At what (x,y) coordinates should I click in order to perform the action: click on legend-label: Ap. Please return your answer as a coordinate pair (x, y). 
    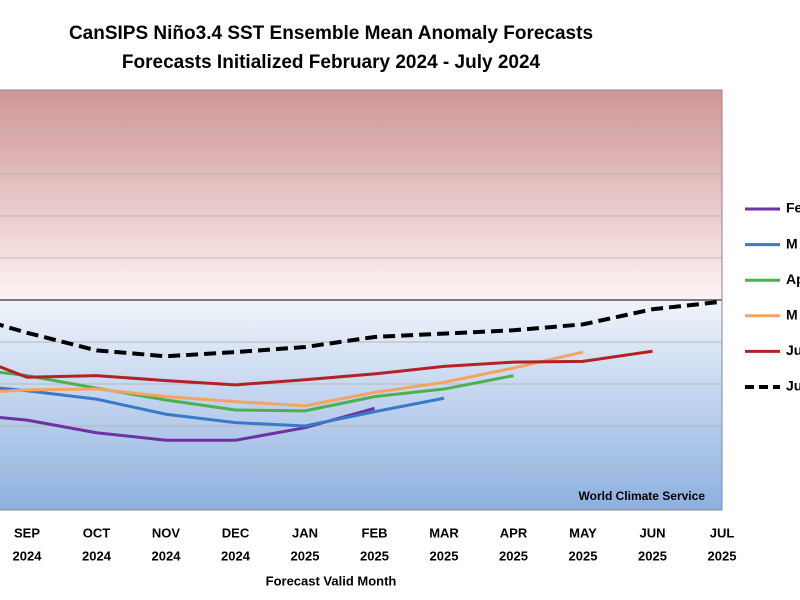
    Looking at the image, I should click on (793, 279).